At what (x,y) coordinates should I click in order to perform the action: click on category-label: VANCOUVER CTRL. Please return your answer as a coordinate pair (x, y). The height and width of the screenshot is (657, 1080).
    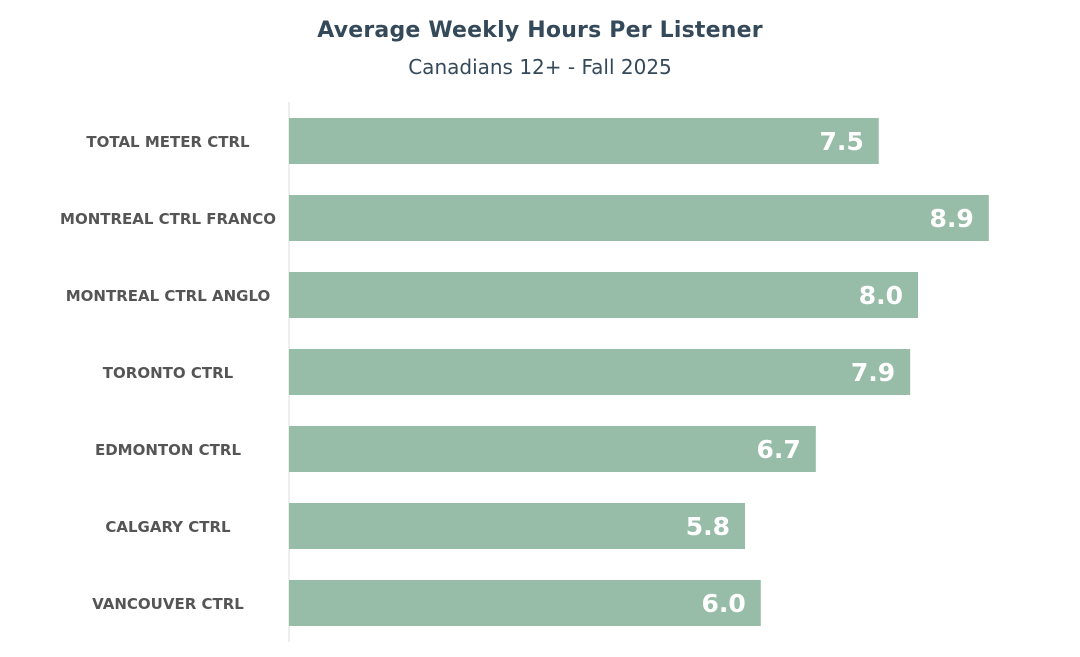
    Looking at the image, I should click on (168, 604).